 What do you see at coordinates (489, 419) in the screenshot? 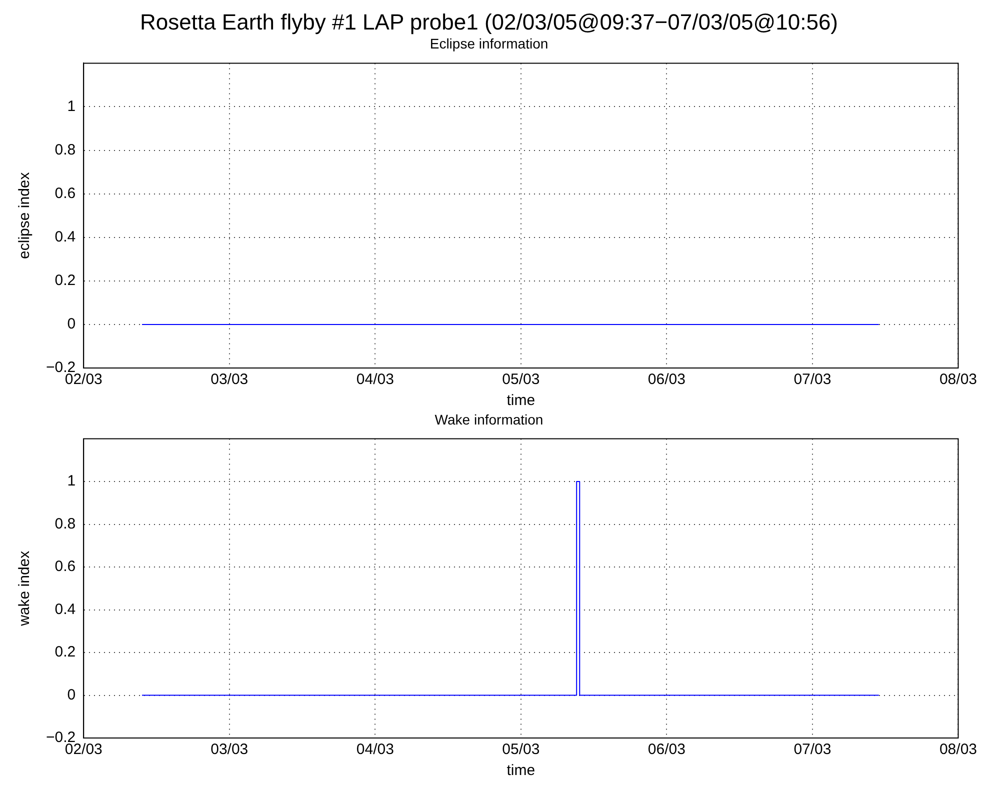
I see `chart-title: Wake information` at bounding box center [489, 419].